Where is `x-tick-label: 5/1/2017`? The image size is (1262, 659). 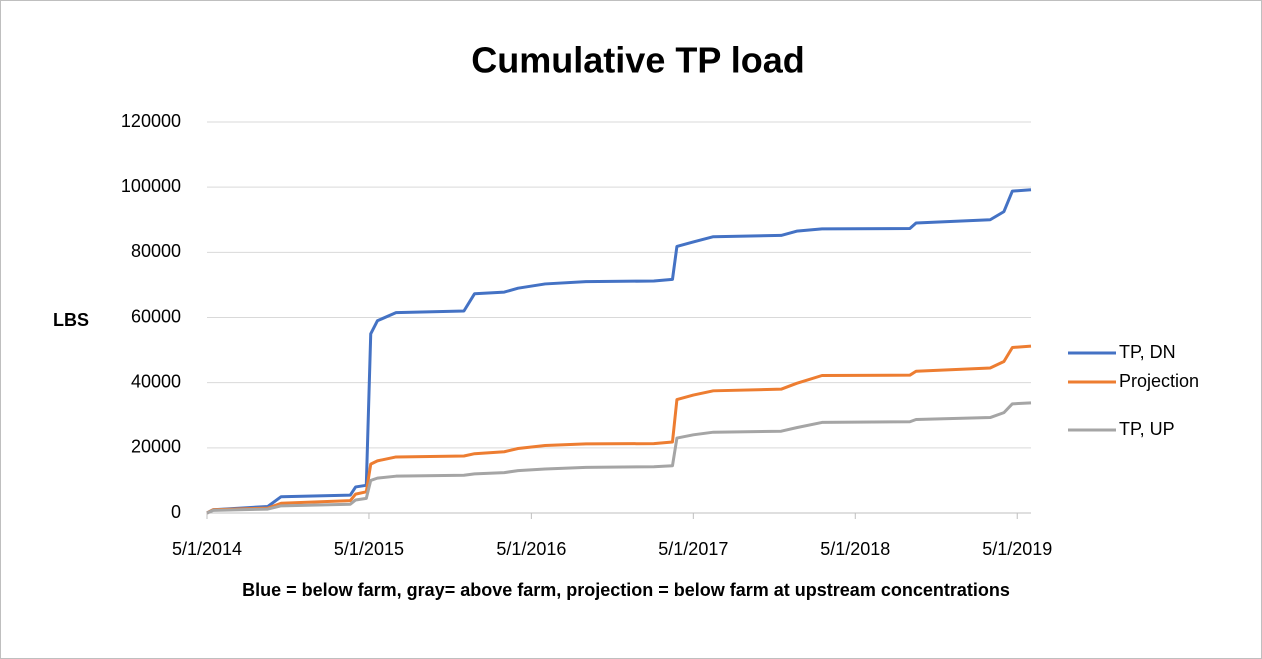
x-tick-label: 5/1/2017 is located at coordinates (693, 549).